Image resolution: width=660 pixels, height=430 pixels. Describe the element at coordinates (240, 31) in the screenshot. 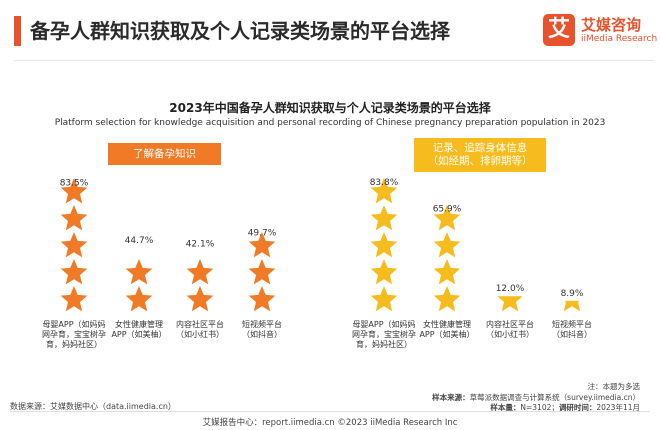

I see `page-title: 备孕人群知识获取及个人记录类场景的平台选择` at that location.